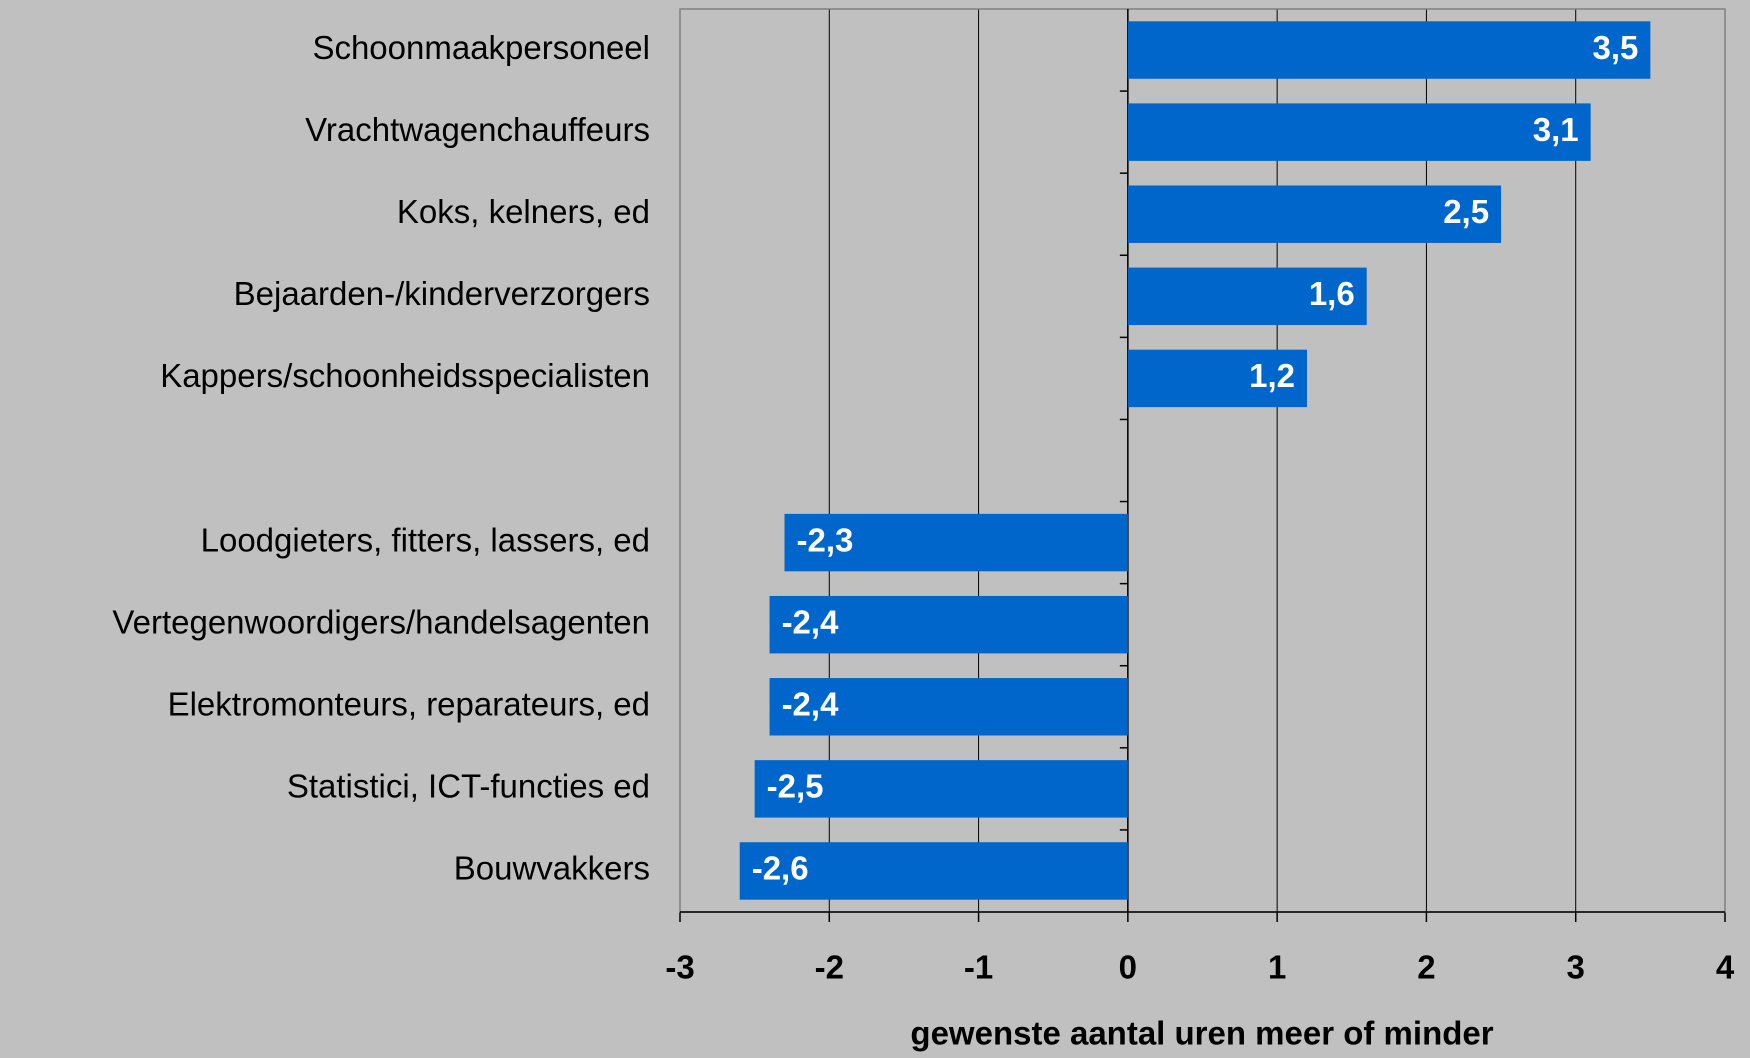  Describe the element at coordinates (978, 967) in the screenshot. I see `x-tick-label: -1` at that location.